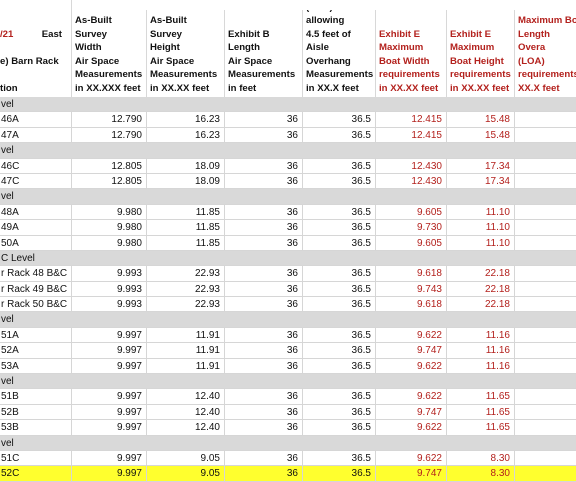  What do you see at coordinates (288, 120) in the screenshot?
I see `table-row: 46A 12.790 16.23 36 36.5 12.415 15.48` at bounding box center [288, 120].